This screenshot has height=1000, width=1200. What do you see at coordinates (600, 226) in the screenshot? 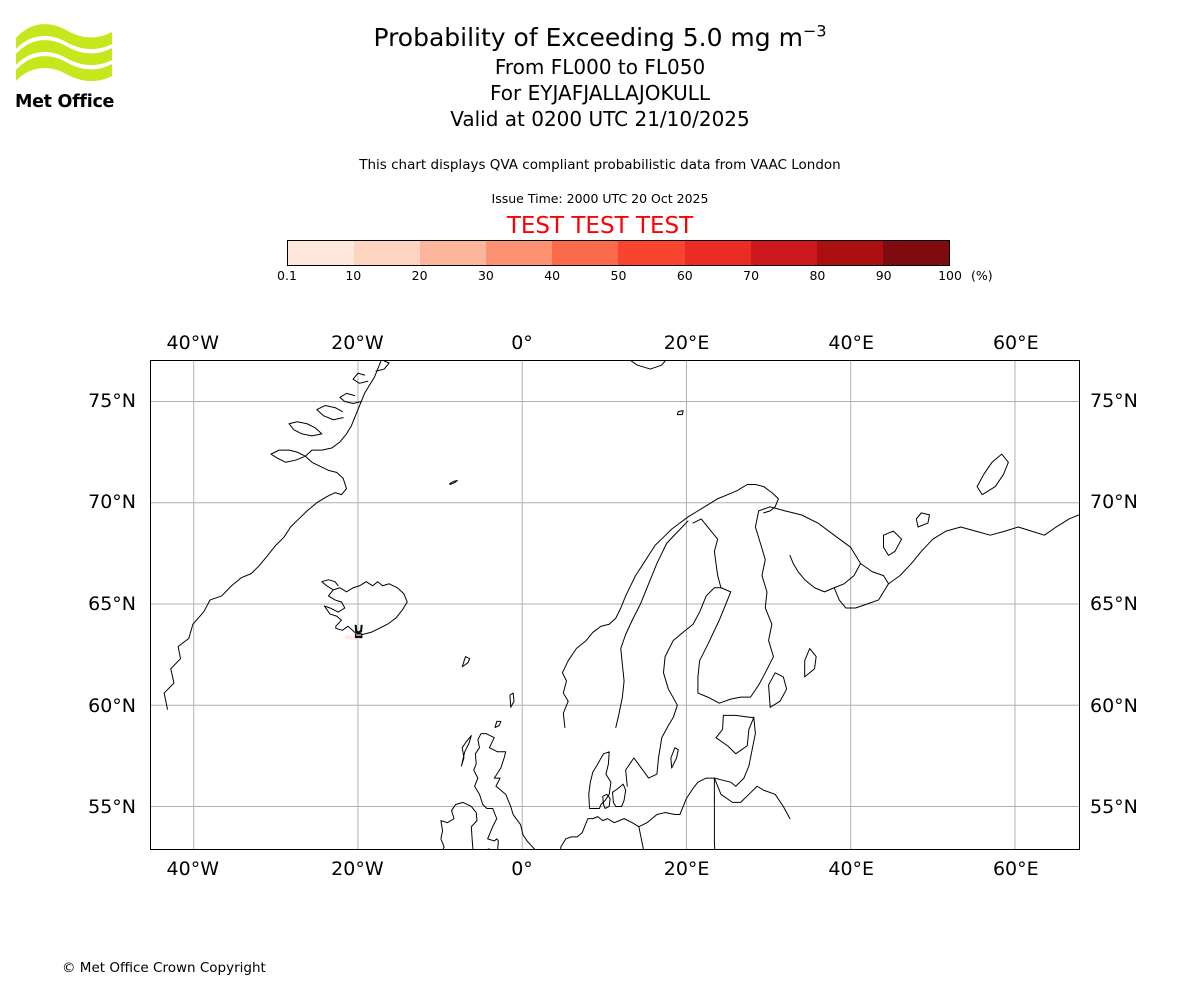
I see `test-banner: TEST TEST TEST` at bounding box center [600, 226].